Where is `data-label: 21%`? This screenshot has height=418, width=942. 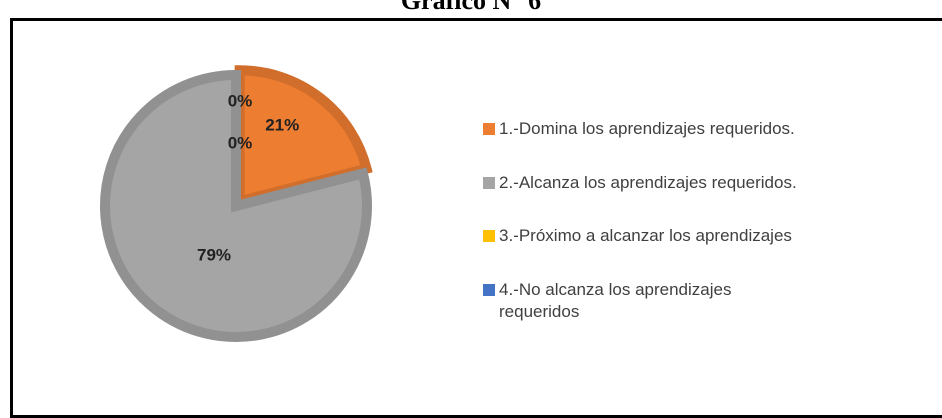
data-label: 21% is located at coordinates (282, 125).